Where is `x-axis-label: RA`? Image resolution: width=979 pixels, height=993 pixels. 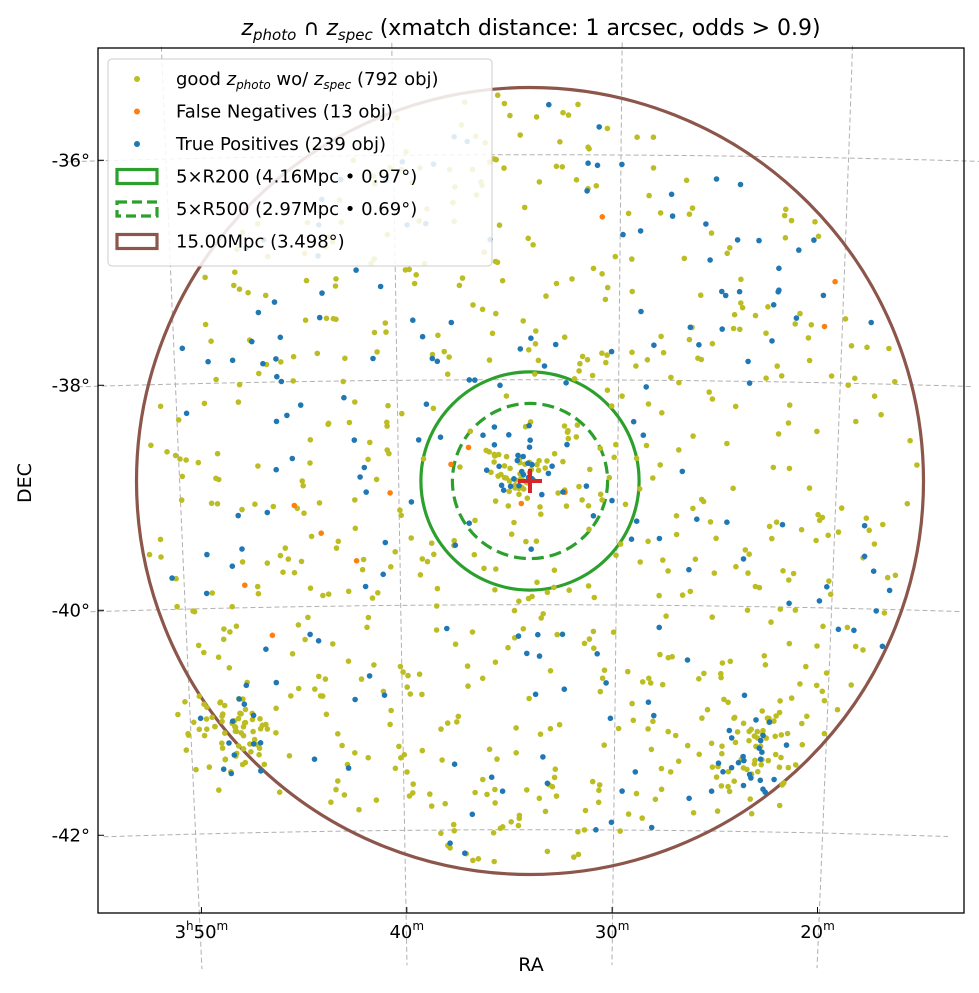 x-axis-label: RA is located at coordinates (530, 965).